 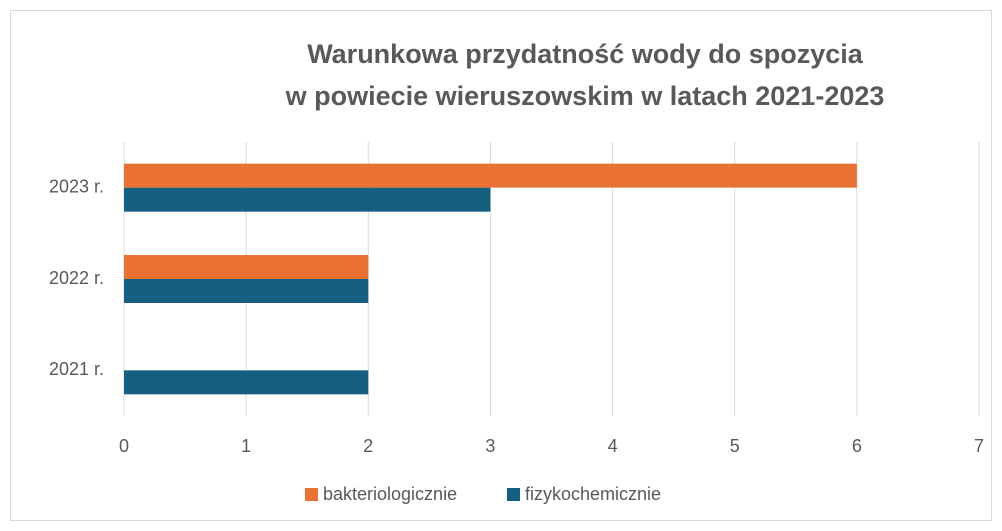 I want to click on y-tick-label: 2023 r., so click(x=76, y=186).